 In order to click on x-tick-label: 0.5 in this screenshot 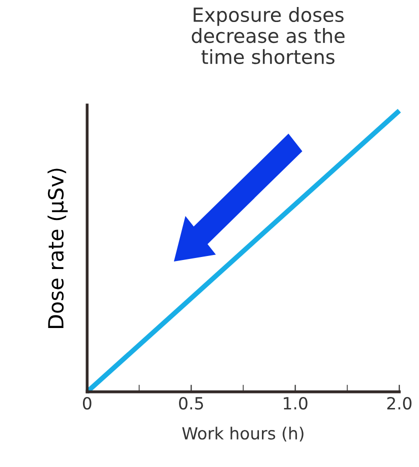, I will do `click(191, 403)`.